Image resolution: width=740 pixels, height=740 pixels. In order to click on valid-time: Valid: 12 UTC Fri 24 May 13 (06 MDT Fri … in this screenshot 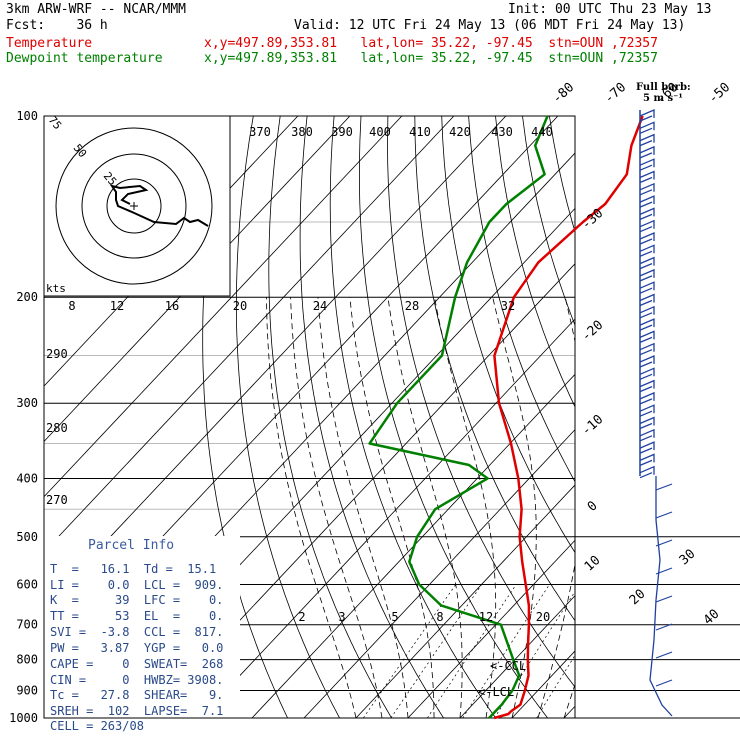, I will do `click(490, 25)`.